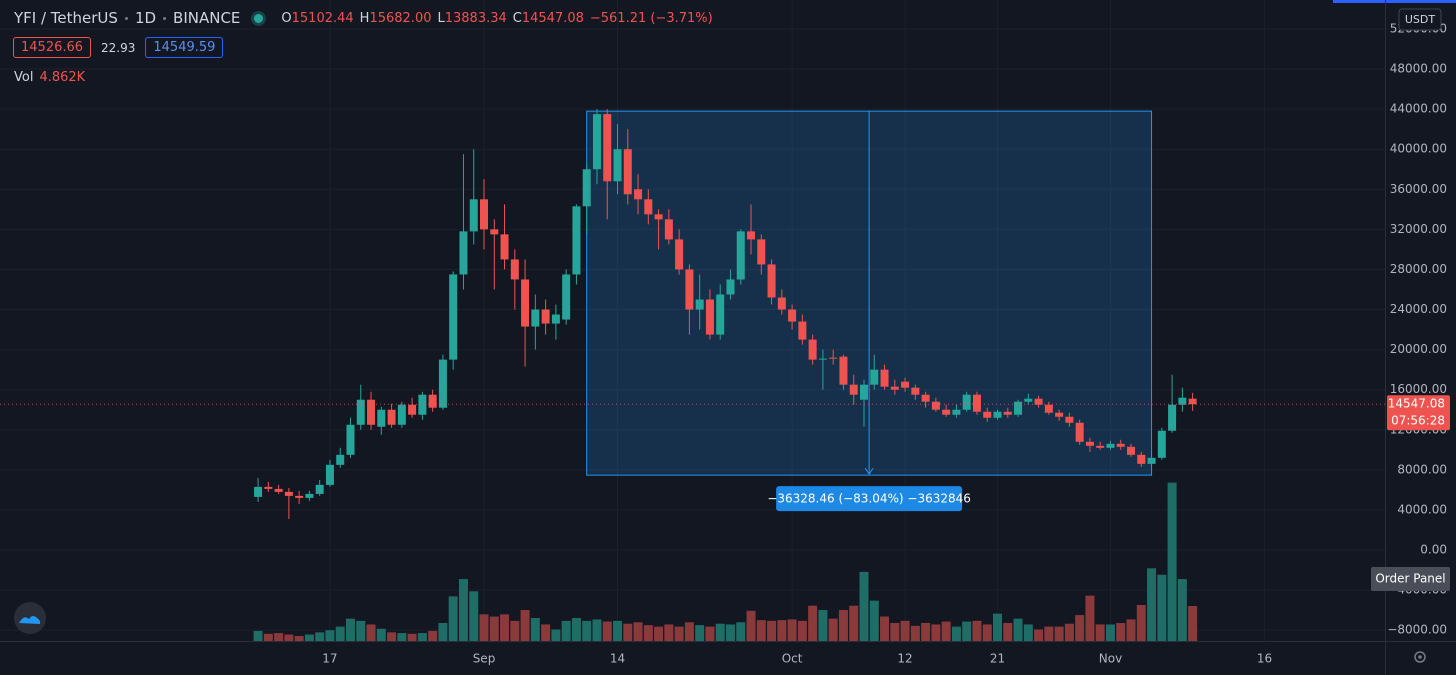 The height and width of the screenshot is (675, 1456). I want to click on spread: 22.93, so click(118, 47).